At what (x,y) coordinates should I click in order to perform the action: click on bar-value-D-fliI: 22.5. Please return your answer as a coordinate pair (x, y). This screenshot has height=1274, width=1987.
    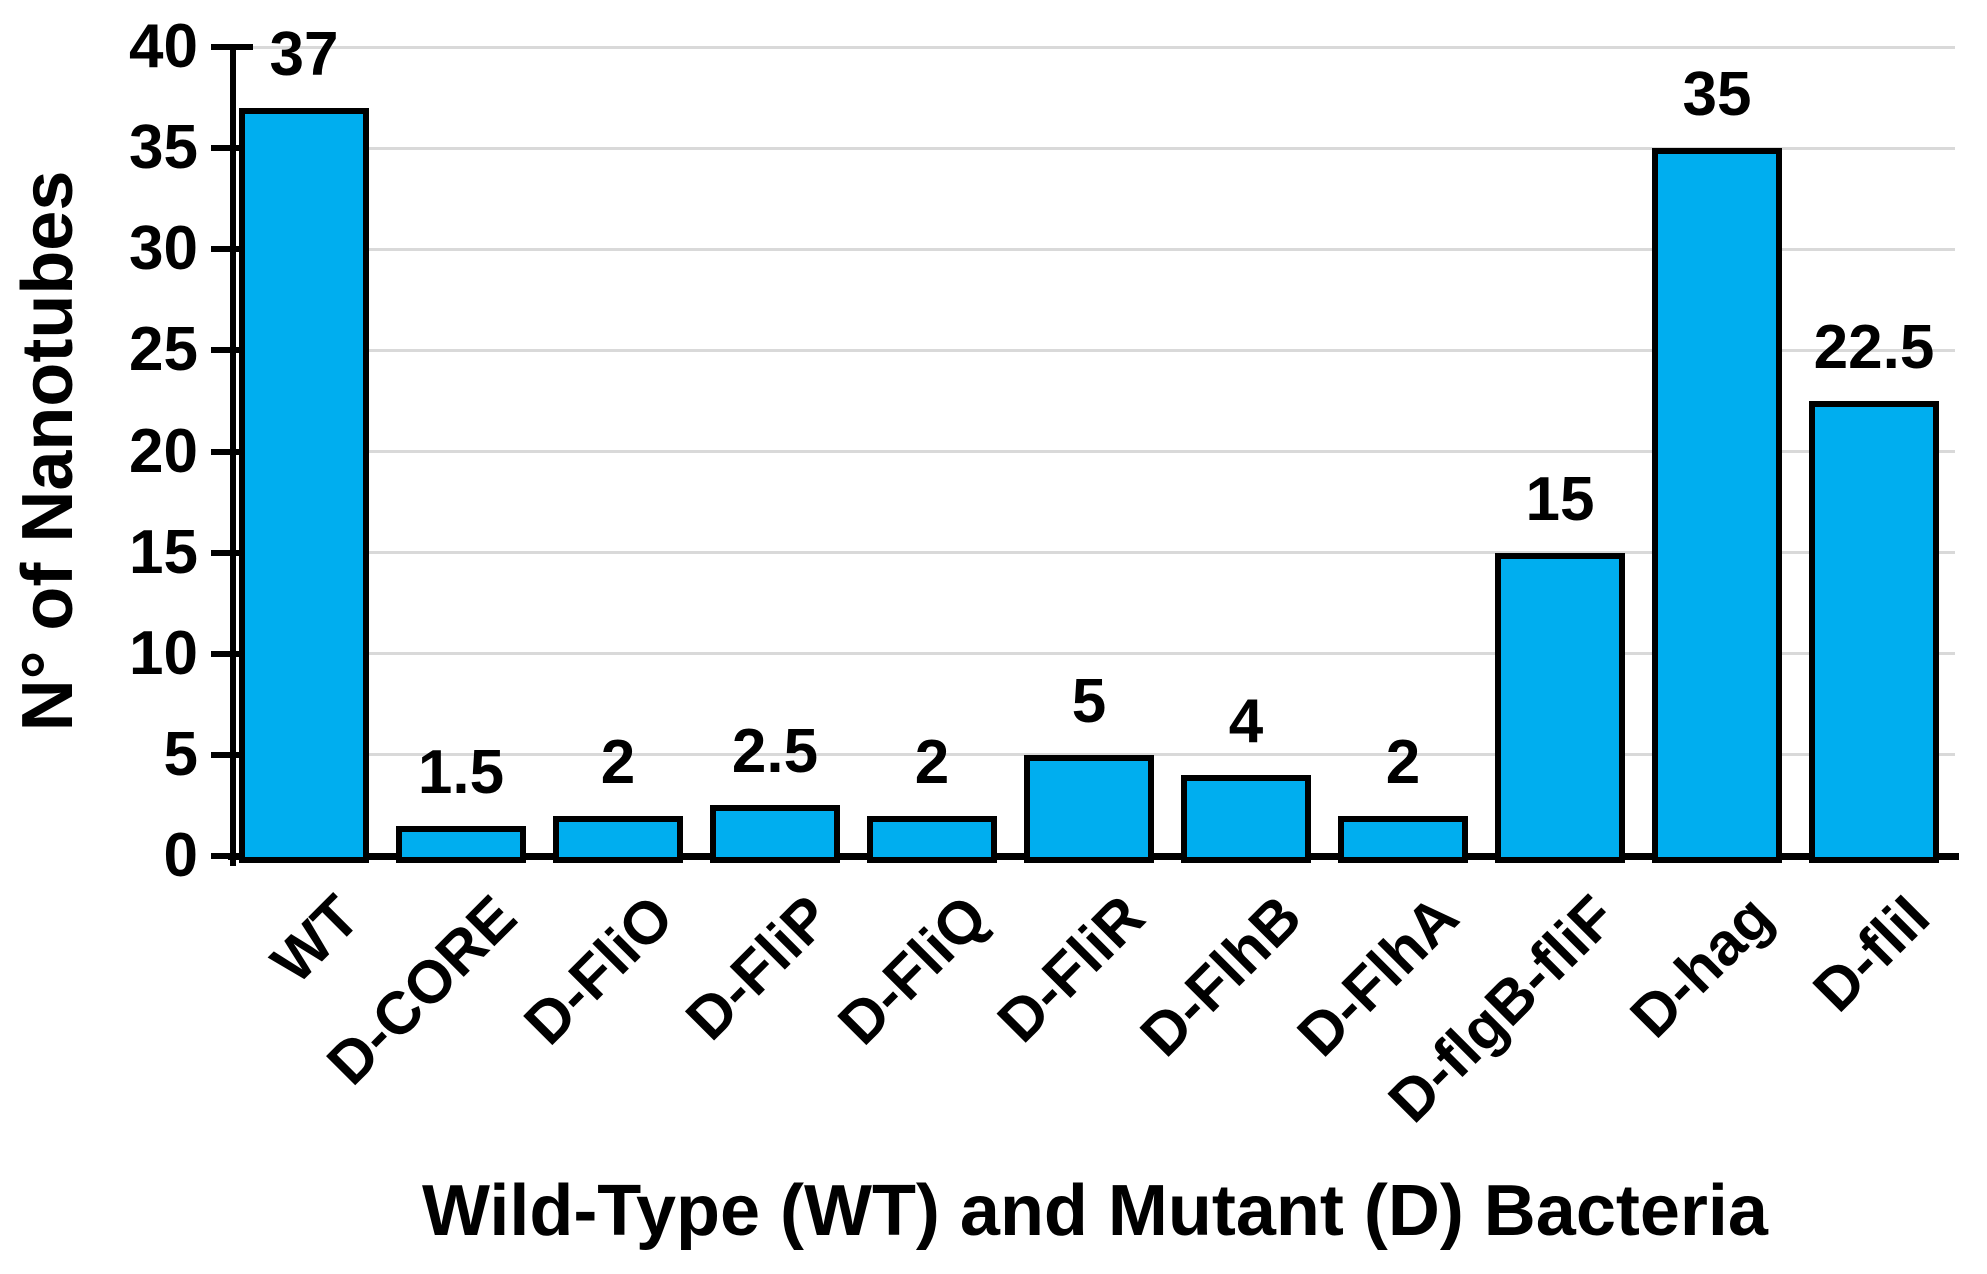
    Looking at the image, I should click on (1874, 347).